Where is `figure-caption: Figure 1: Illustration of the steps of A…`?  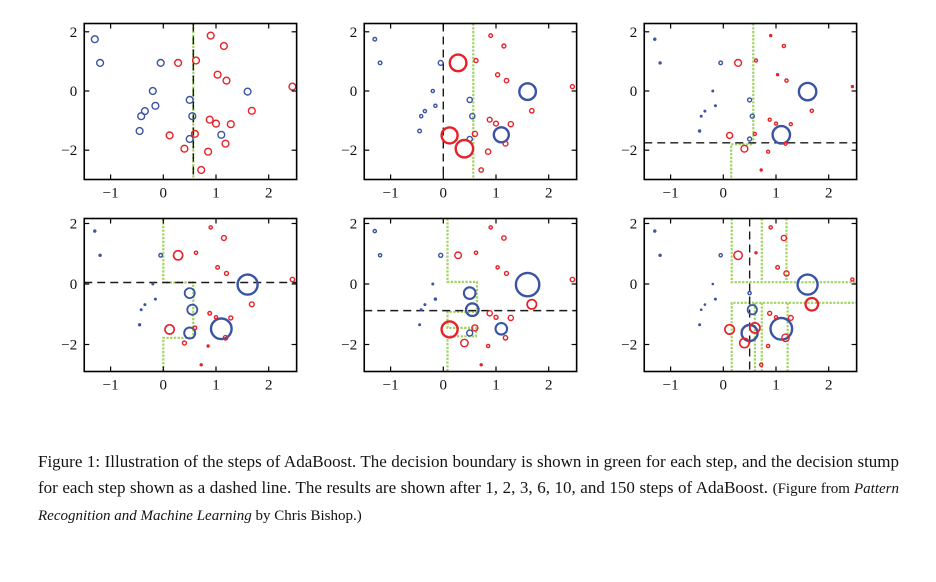 figure-caption: Figure 1: Illustration of the steps of A… is located at coordinates (468, 489).